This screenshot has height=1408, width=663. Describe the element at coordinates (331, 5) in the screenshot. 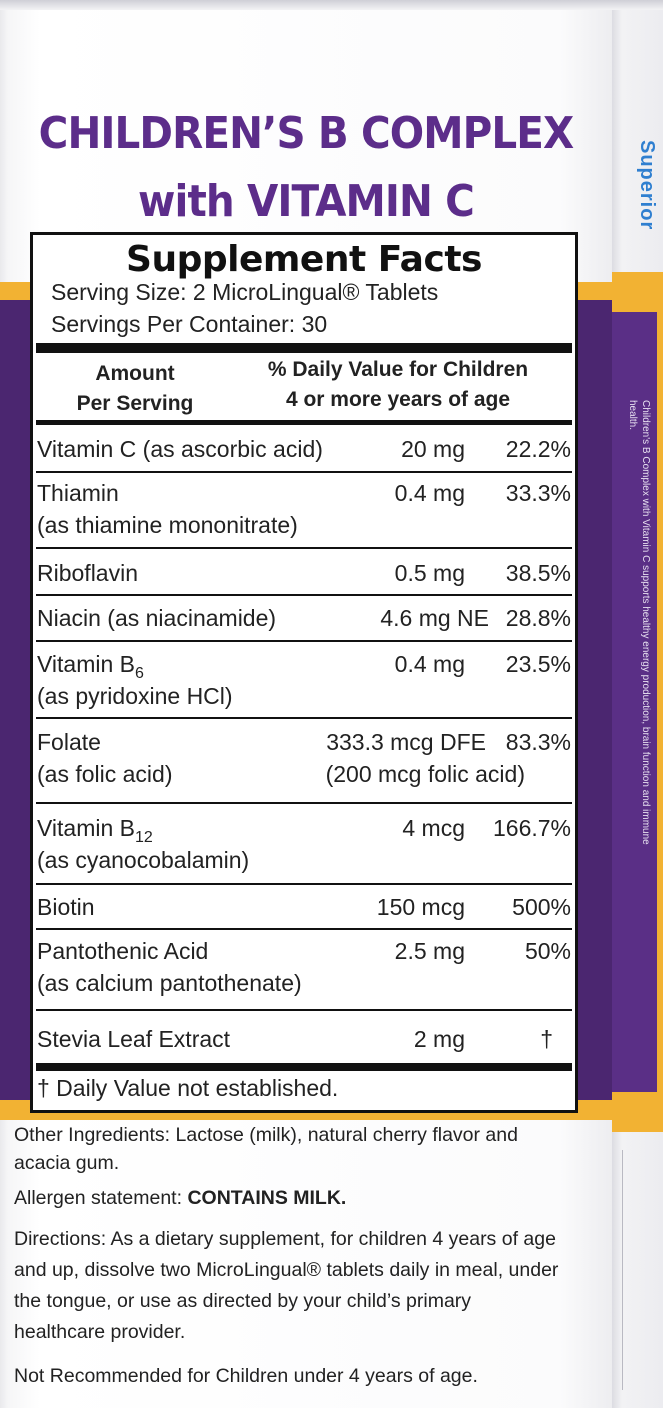

I see `package-top-edge` at that location.